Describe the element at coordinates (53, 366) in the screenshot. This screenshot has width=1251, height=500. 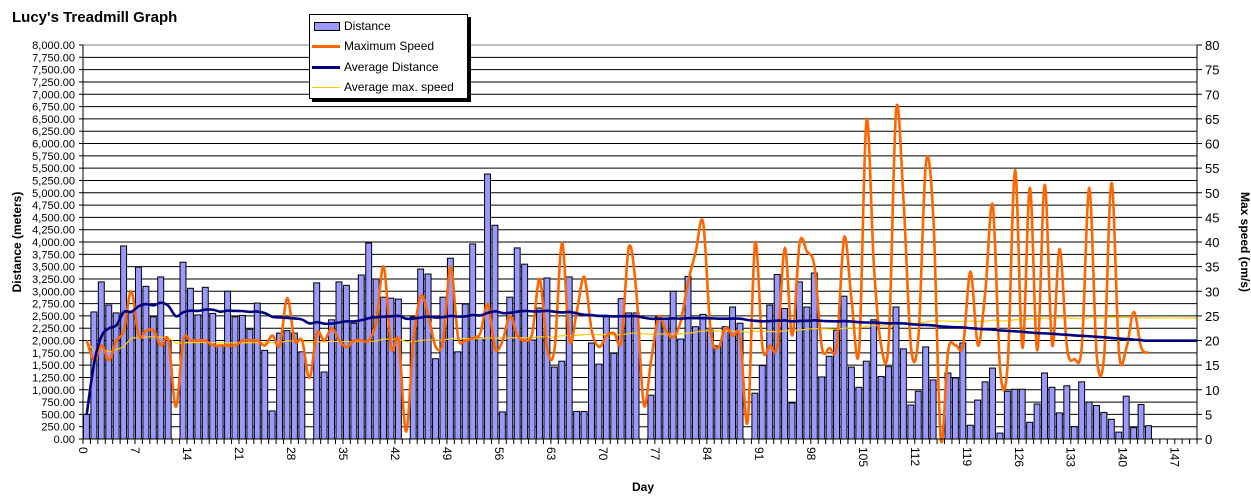
I see `y-tick-label: 1,500.00` at that location.